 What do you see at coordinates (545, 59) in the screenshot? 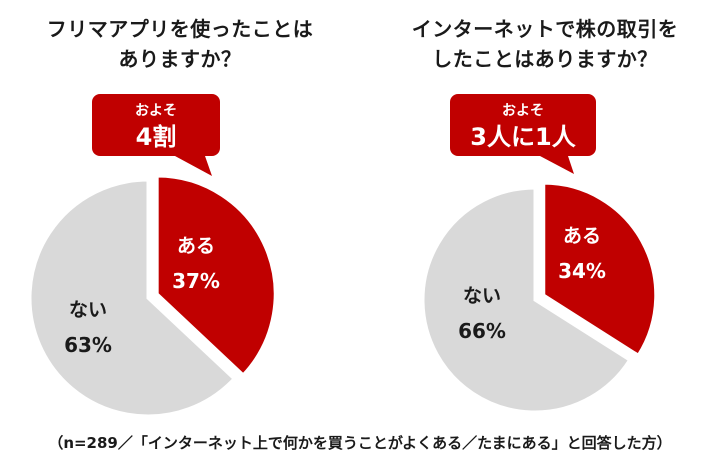
I see `chart-title-right-line2: したことはありますか？` at bounding box center [545, 59].